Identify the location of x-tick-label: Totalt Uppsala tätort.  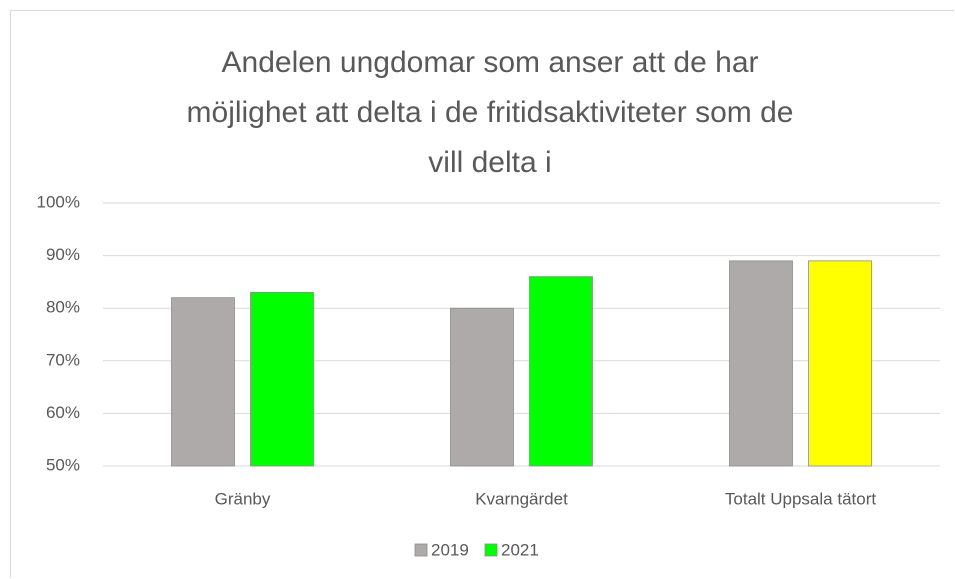
(800, 498).